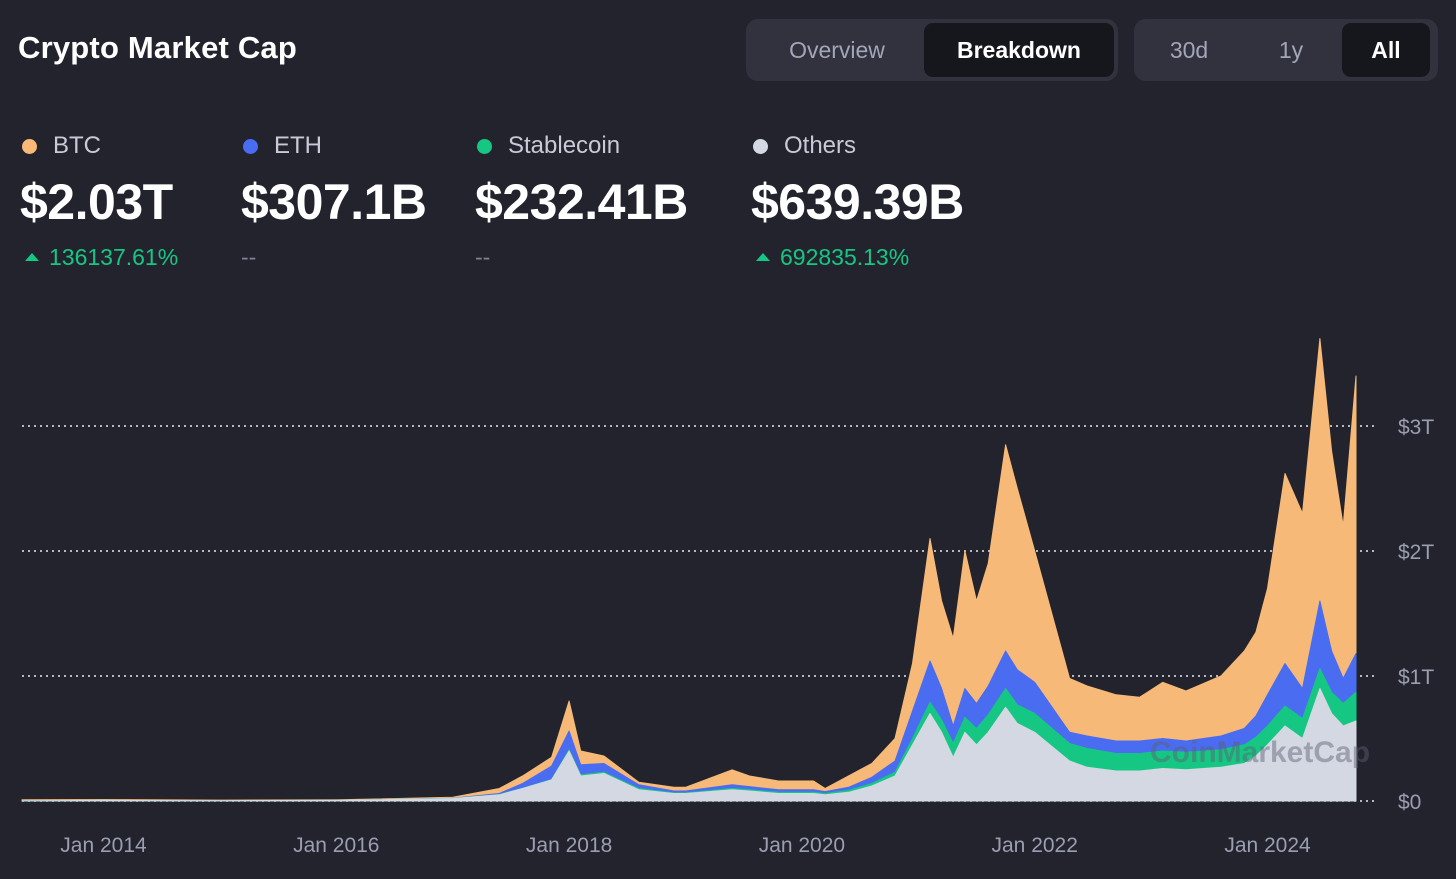 This screenshot has height=879, width=1456. Describe the element at coordinates (1260, 752) in the screenshot. I see `coinmarketcap-watermark: CoinMarketCap` at that location.